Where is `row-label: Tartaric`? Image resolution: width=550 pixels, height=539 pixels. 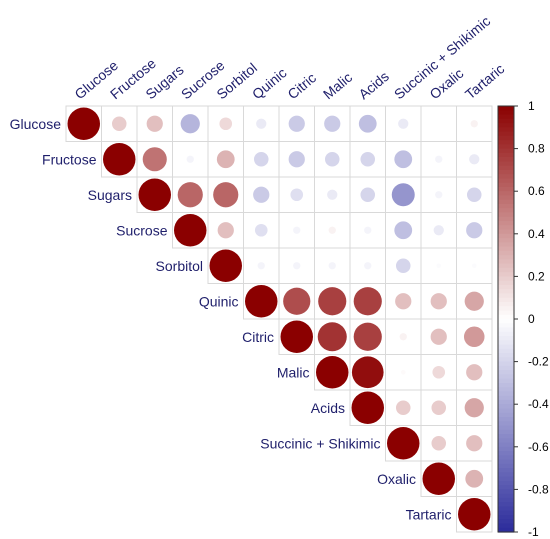
row-label: Tartaric is located at coordinates (429, 514).